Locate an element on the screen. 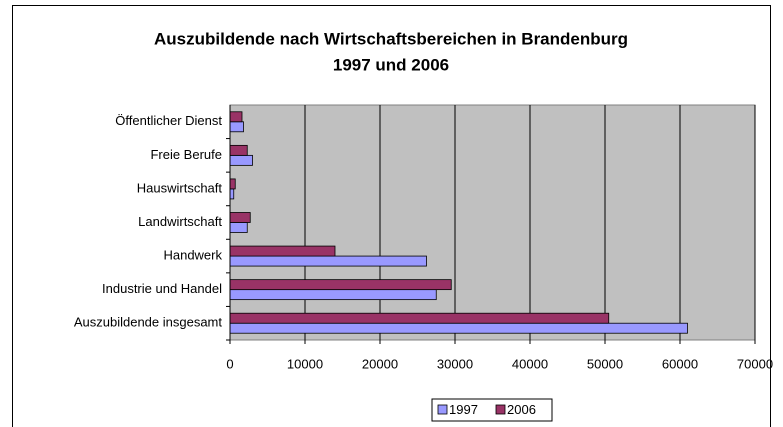  legend-label: 1997 is located at coordinates (463, 409).